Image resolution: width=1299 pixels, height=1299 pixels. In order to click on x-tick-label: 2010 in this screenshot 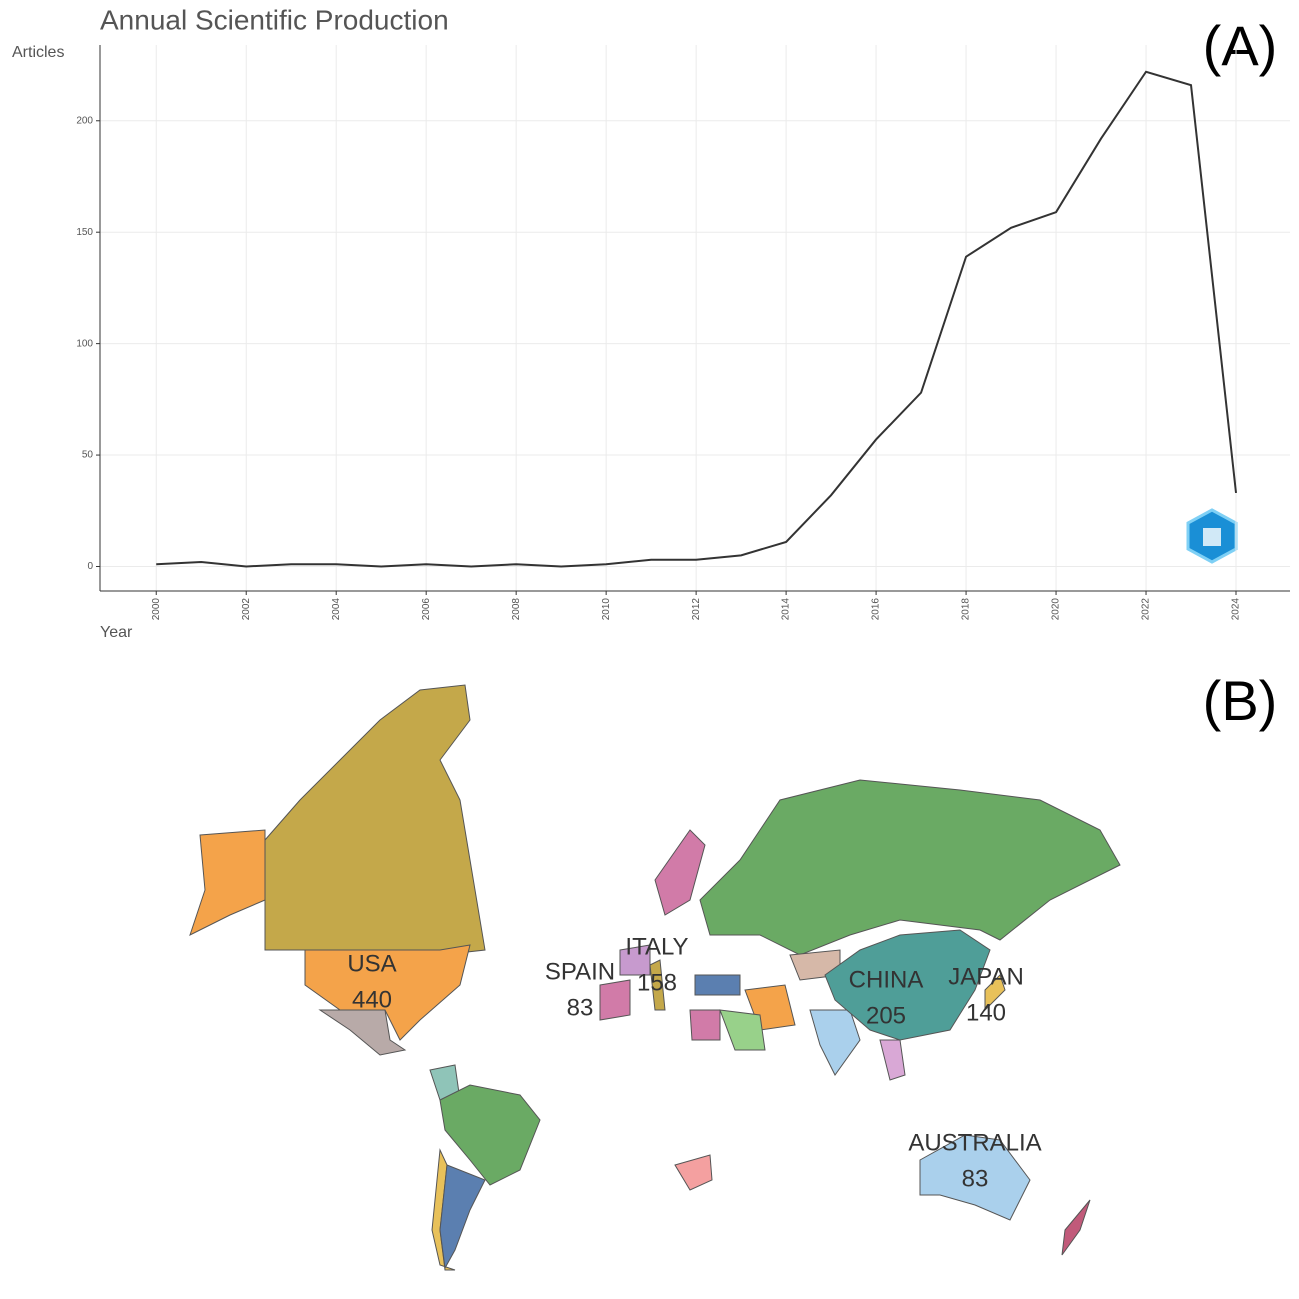, I will do `click(606, 609)`.